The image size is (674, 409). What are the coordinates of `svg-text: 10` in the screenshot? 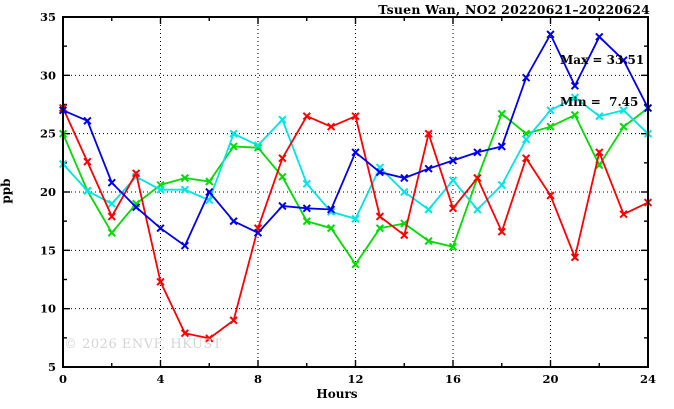 It's located at (48, 309).